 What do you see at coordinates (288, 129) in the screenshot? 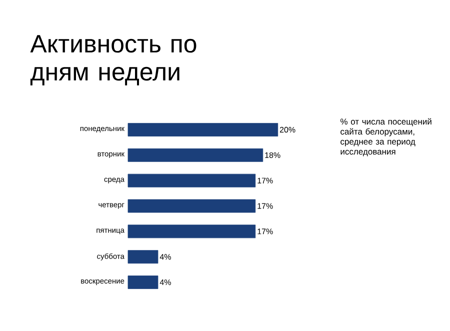
I see `data-label: 20%` at bounding box center [288, 129].